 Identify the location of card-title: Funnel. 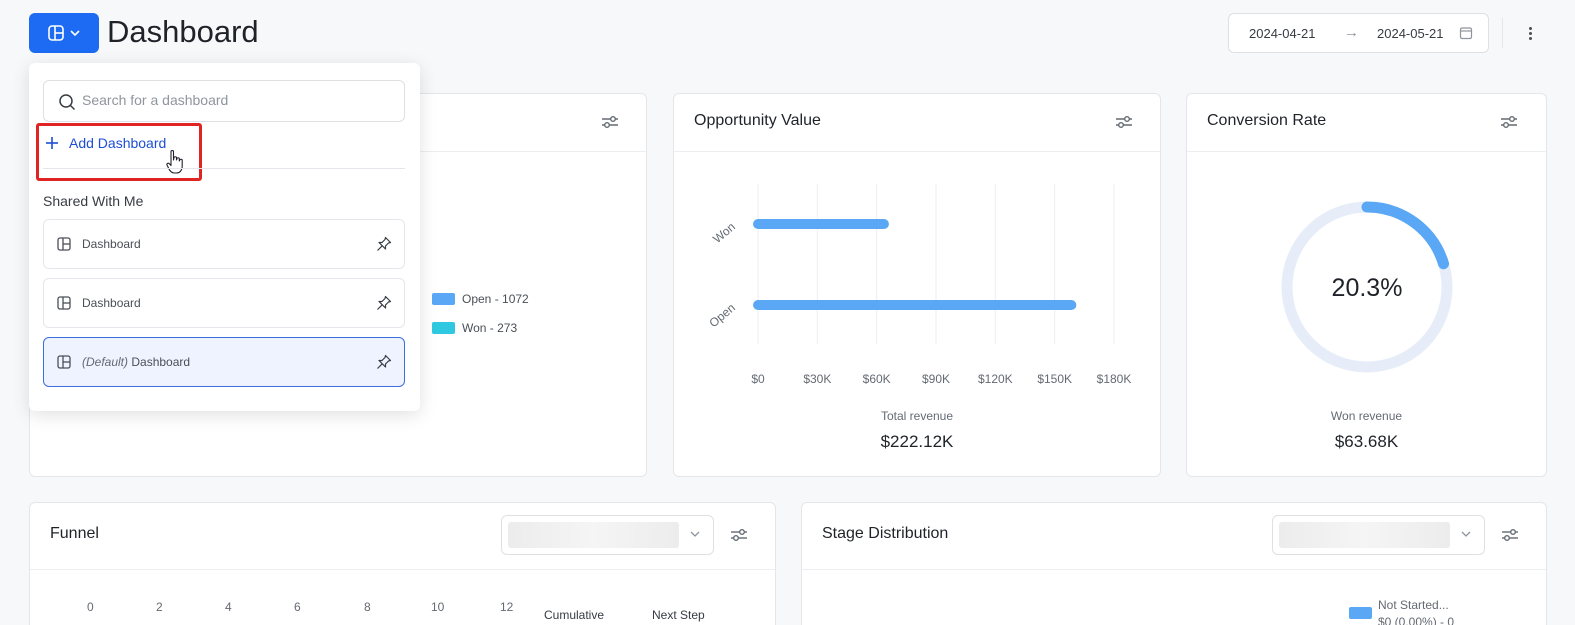
(74, 533).